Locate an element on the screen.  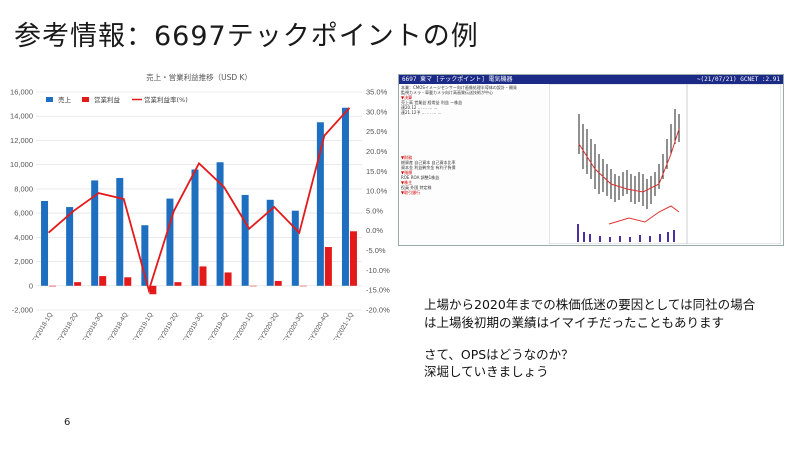
left-tick-label: -2,000 is located at coordinates (22, 310).